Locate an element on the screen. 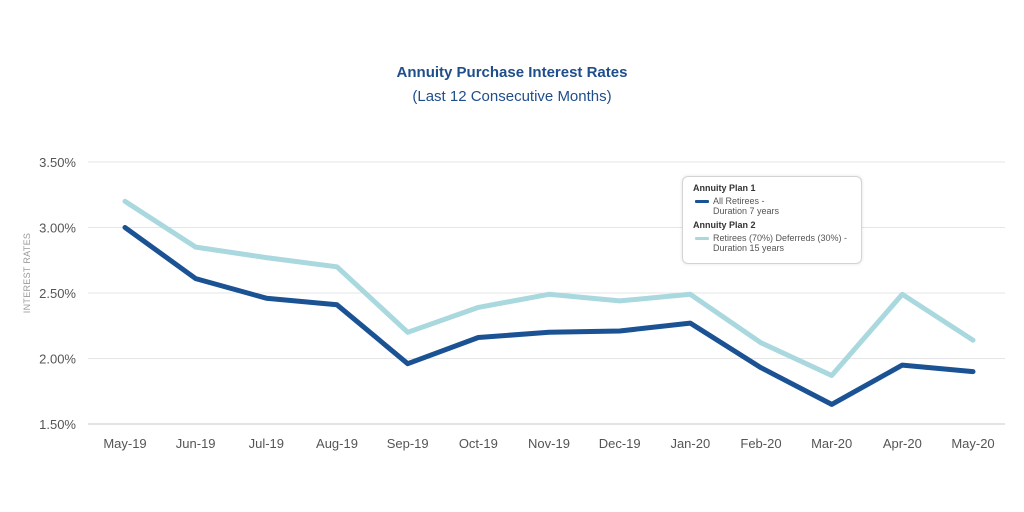 The image size is (1024, 512). legend-entry-plan-1: All Retirees - Duration 7 years is located at coordinates (772, 206).